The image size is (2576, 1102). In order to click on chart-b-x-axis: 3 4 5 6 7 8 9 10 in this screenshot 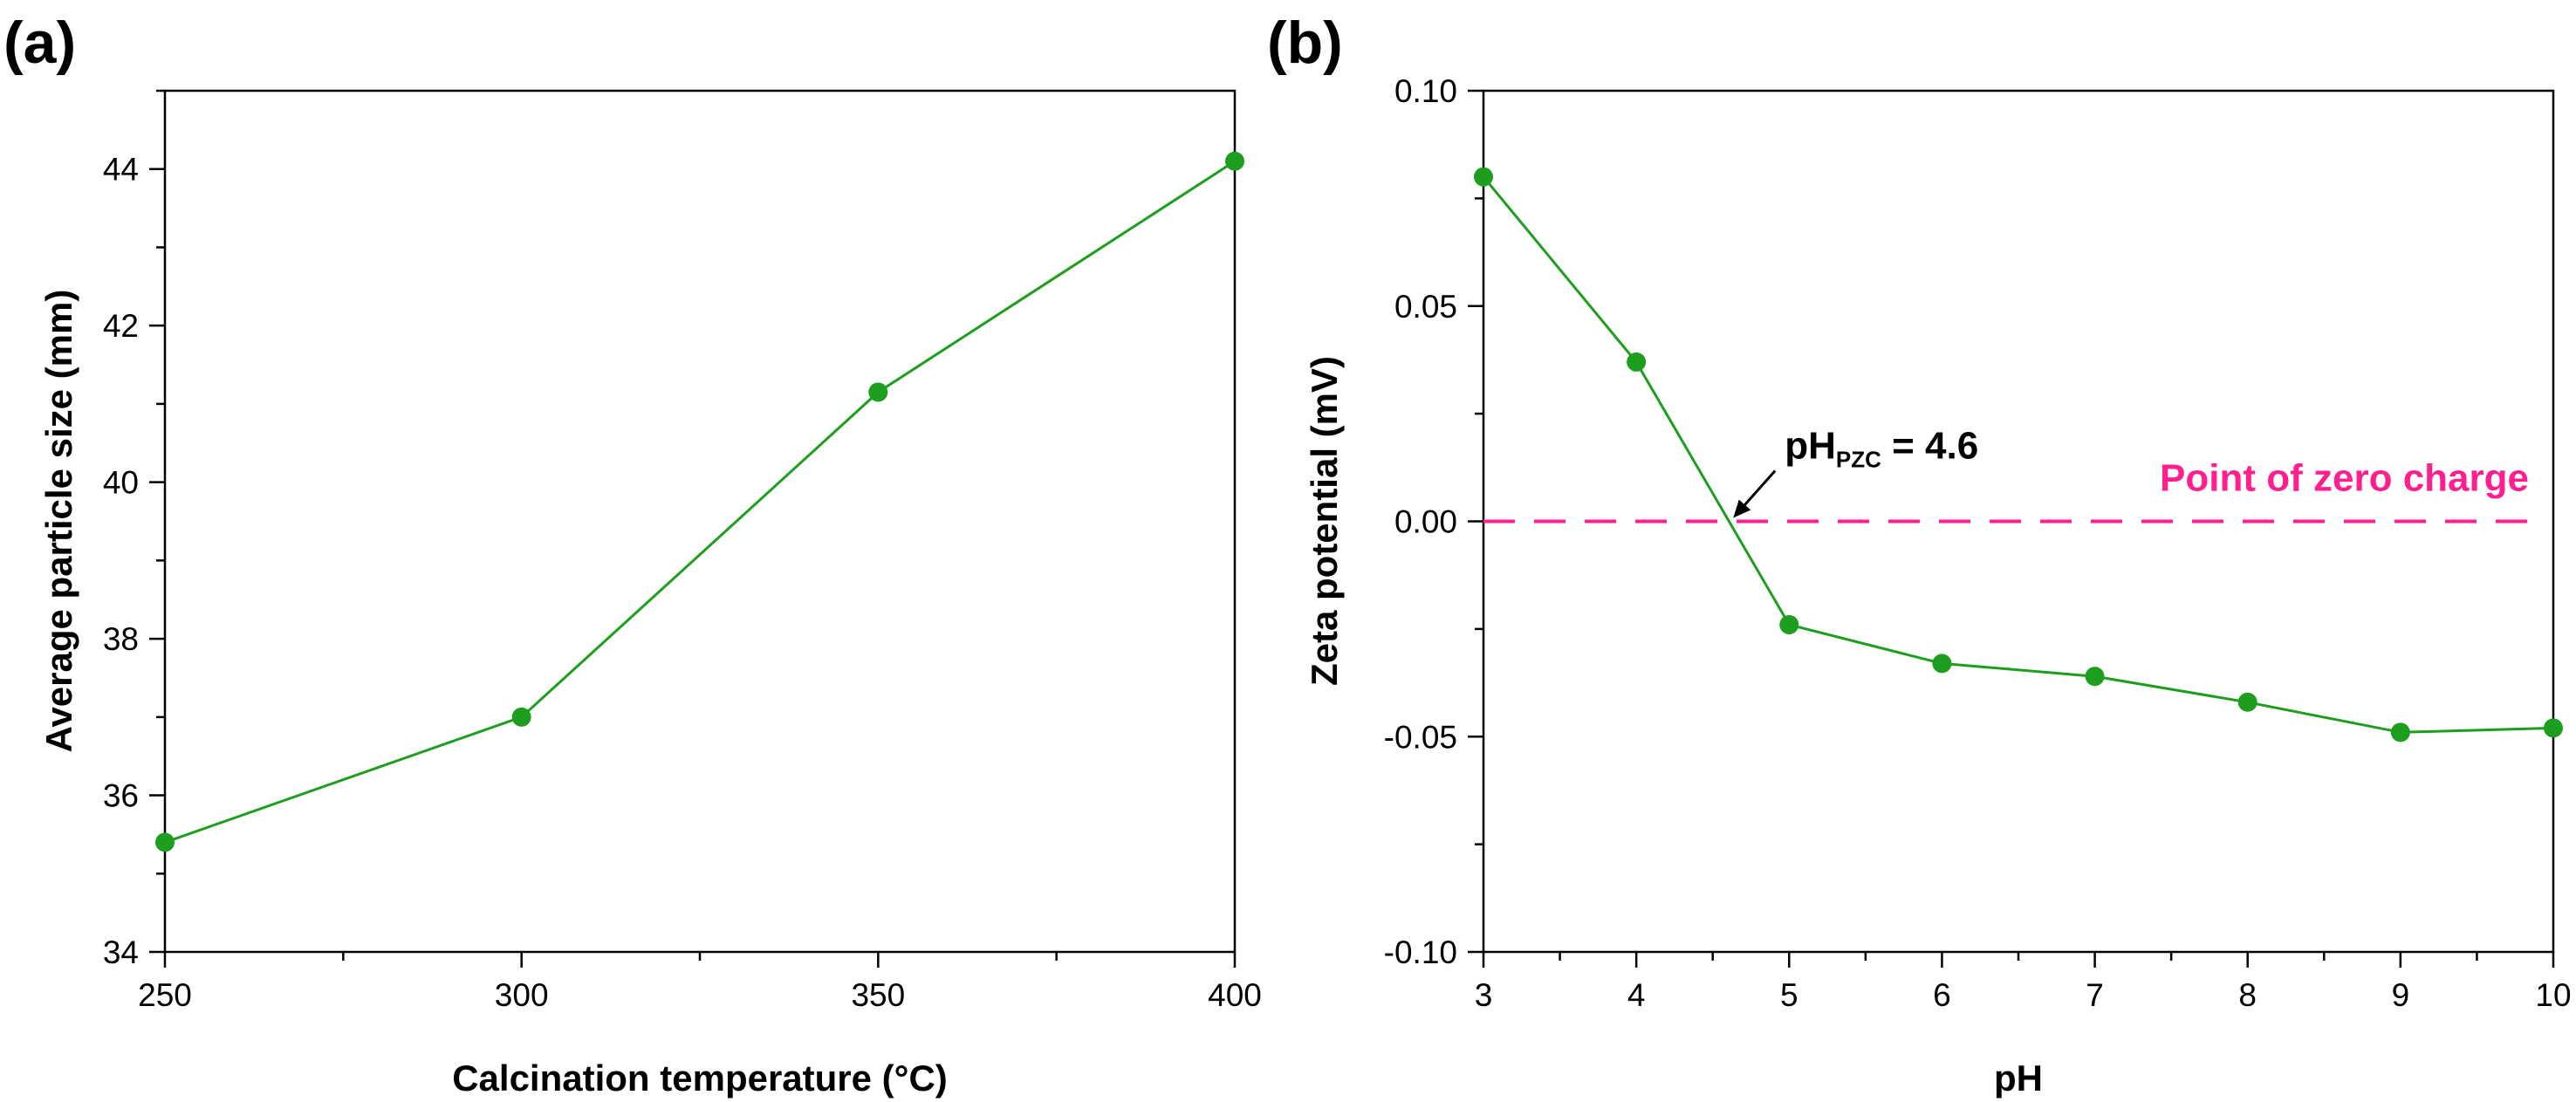, I will do `click(2024, 983)`.